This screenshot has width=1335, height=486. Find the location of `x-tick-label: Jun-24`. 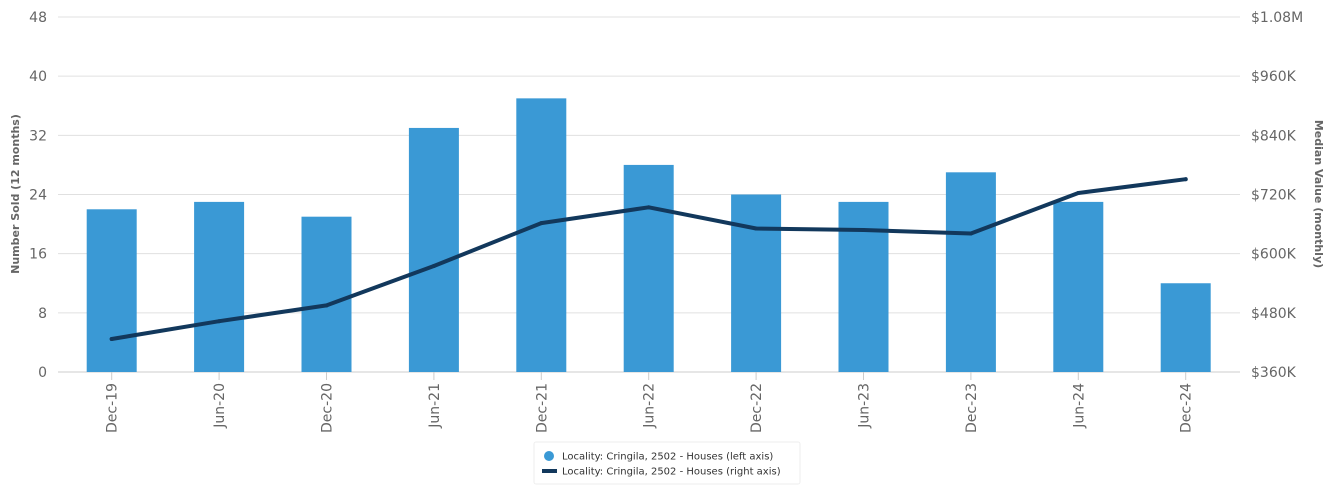

x-tick-label: Jun-24 is located at coordinates (1079, 406).